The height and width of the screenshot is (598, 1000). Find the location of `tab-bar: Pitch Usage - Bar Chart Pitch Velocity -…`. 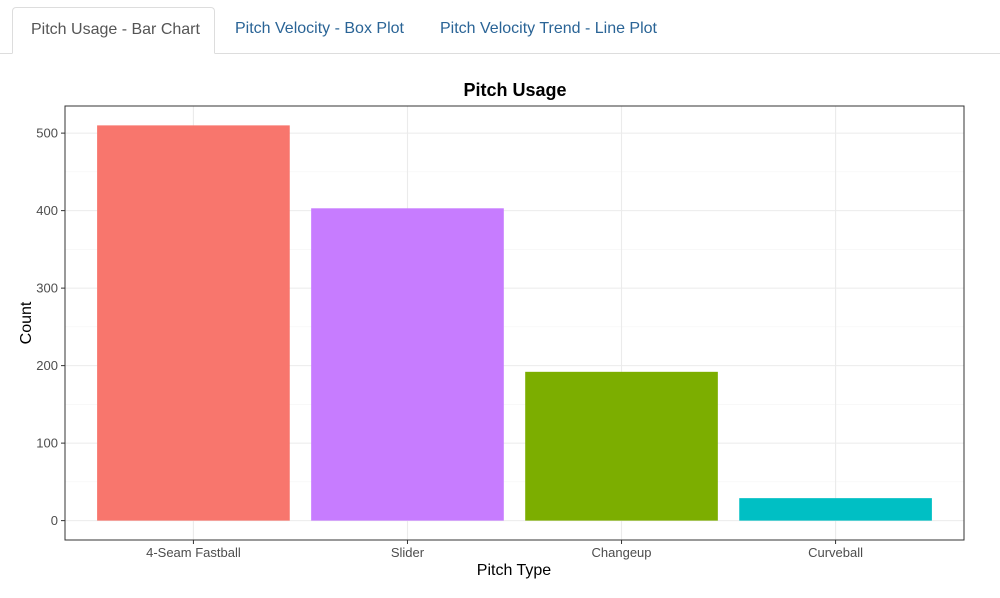

tab-bar: Pitch Usage - Bar Chart Pitch Velocity -… is located at coordinates (500, 27).